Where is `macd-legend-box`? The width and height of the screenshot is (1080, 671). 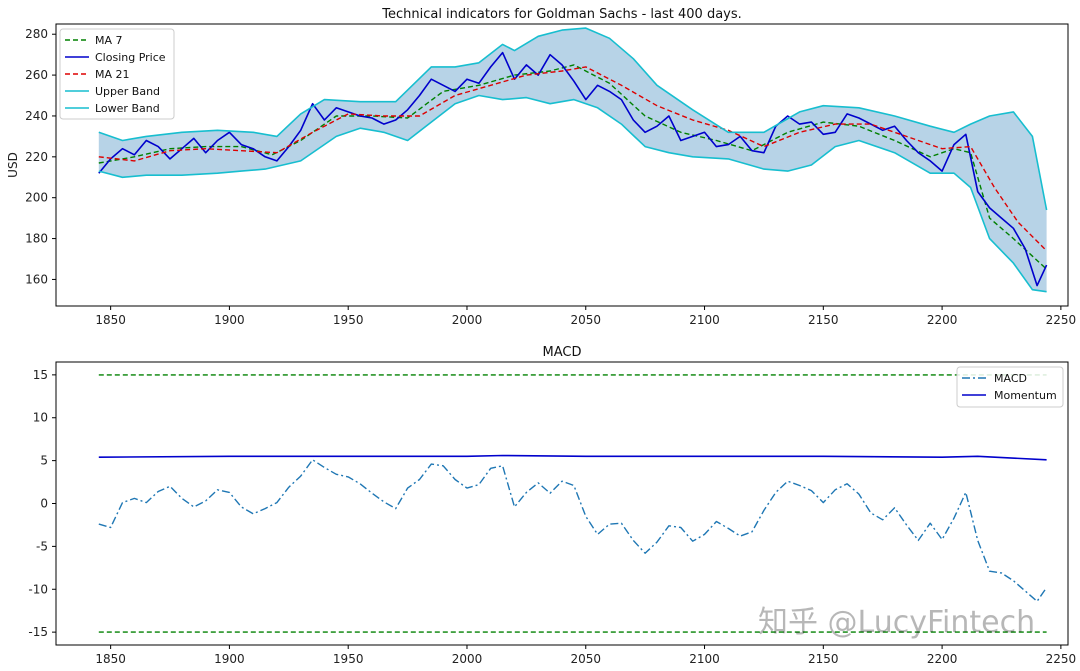
macd-legend-box is located at coordinates (1010, 387).